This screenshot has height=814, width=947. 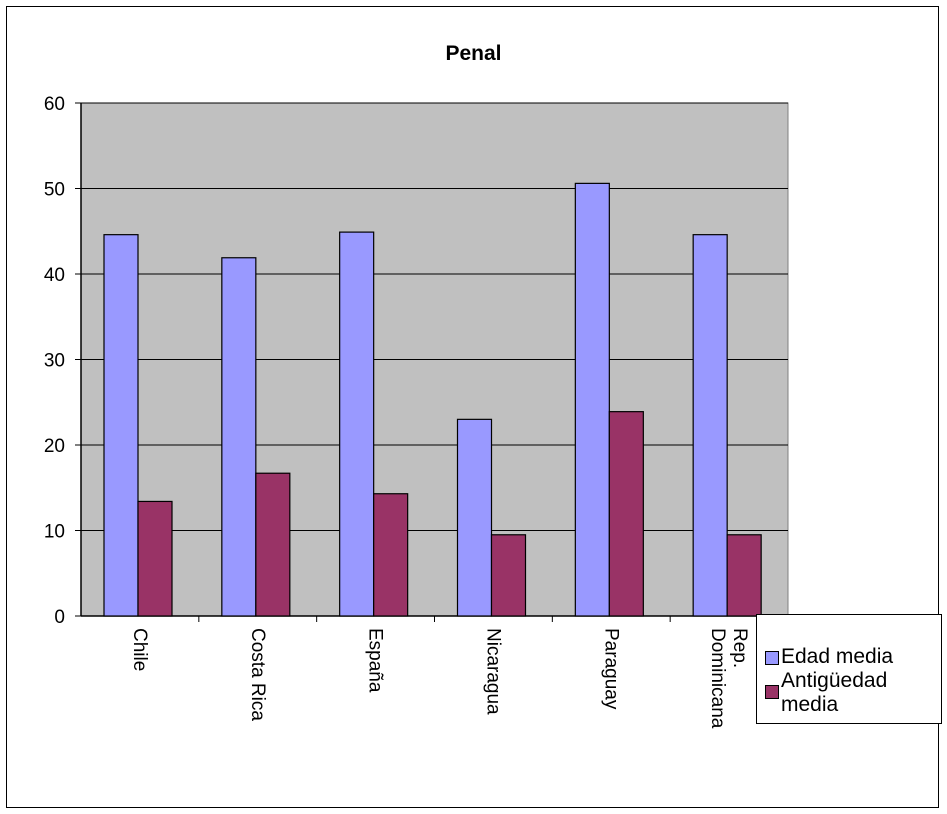 What do you see at coordinates (834, 692) in the screenshot?
I see `legend-label-antiguedad-media: Antigüedad media` at bounding box center [834, 692].